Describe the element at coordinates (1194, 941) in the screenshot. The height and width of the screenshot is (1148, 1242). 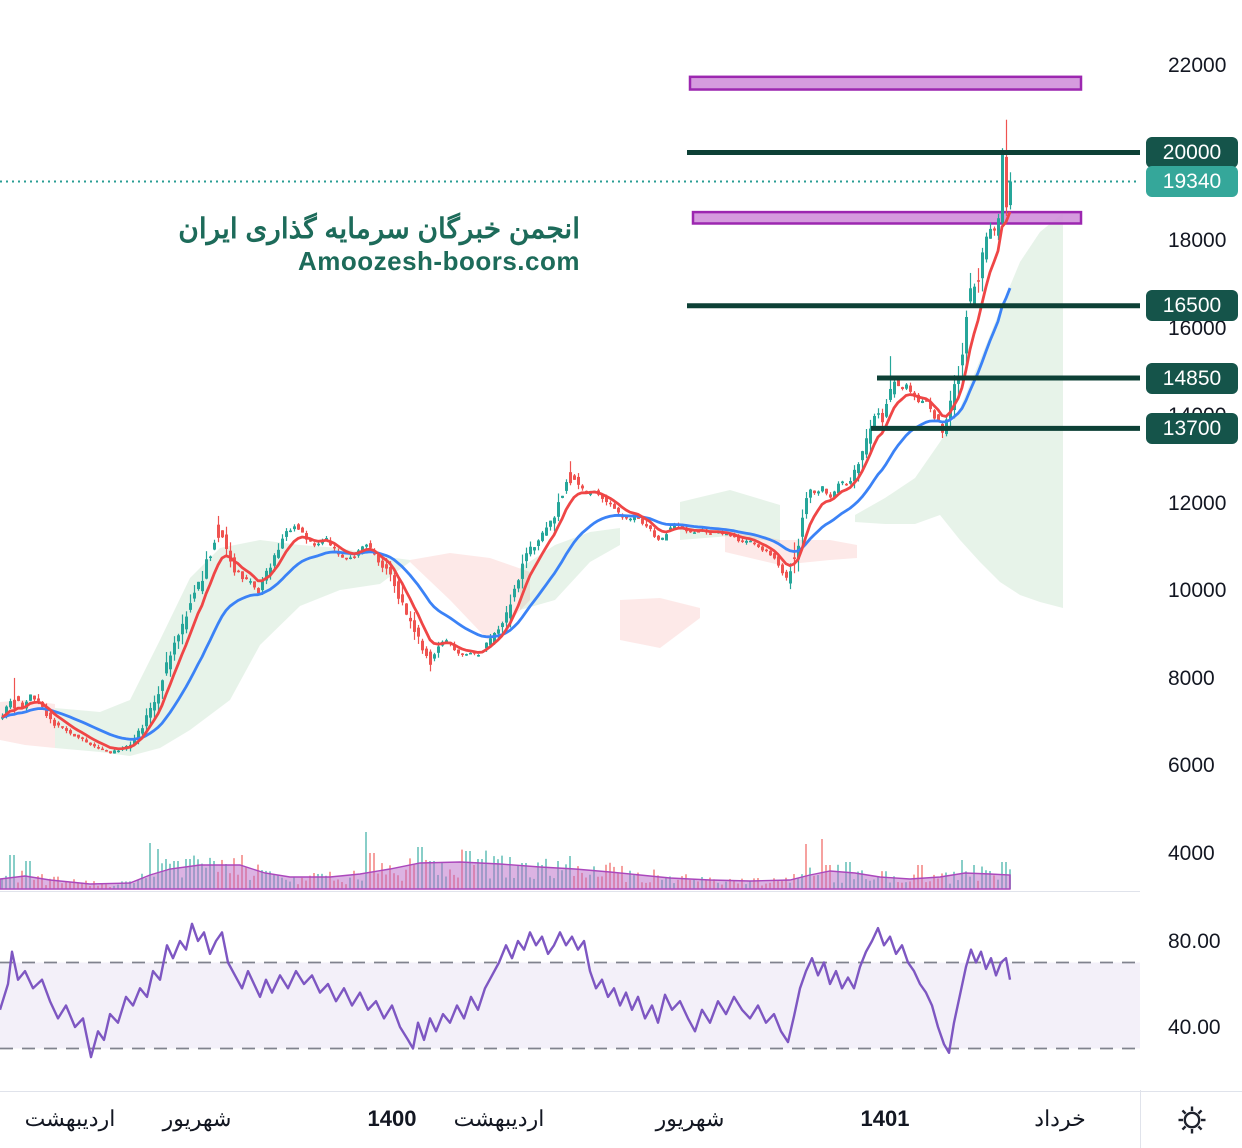
I see `rsi-axis-tick: 80.00` at that location.